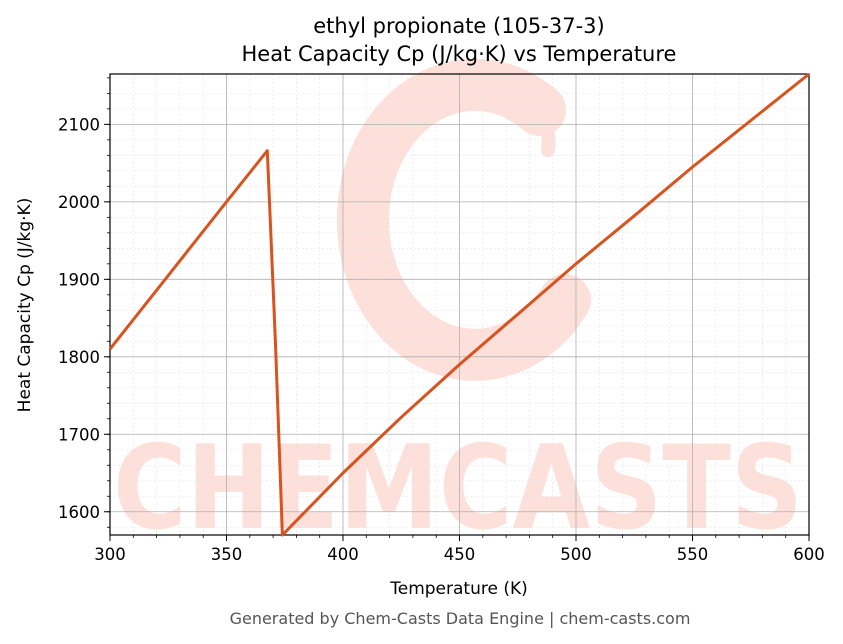 This screenshot has height=644, width=843. I want to click on y-tick-label: 1800, so click(79, 357).